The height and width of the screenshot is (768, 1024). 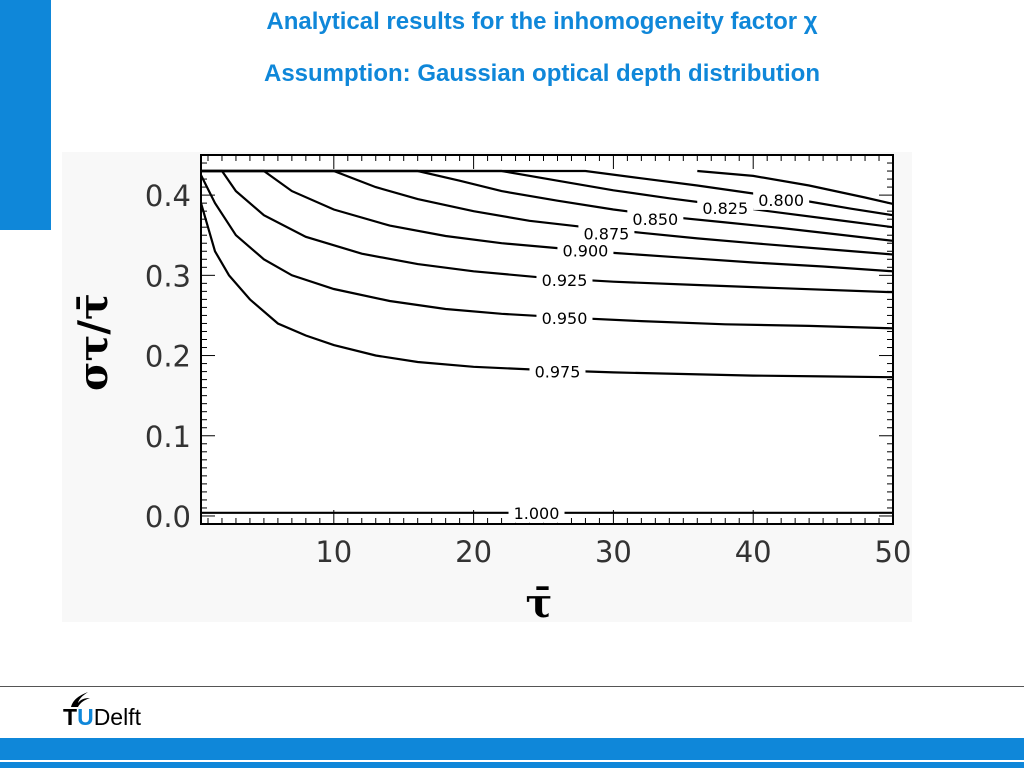 What do you see at coordinates (333, 552) in the screenshot?
I see `x-tick-label: 10` at bounding box center [333, 552].